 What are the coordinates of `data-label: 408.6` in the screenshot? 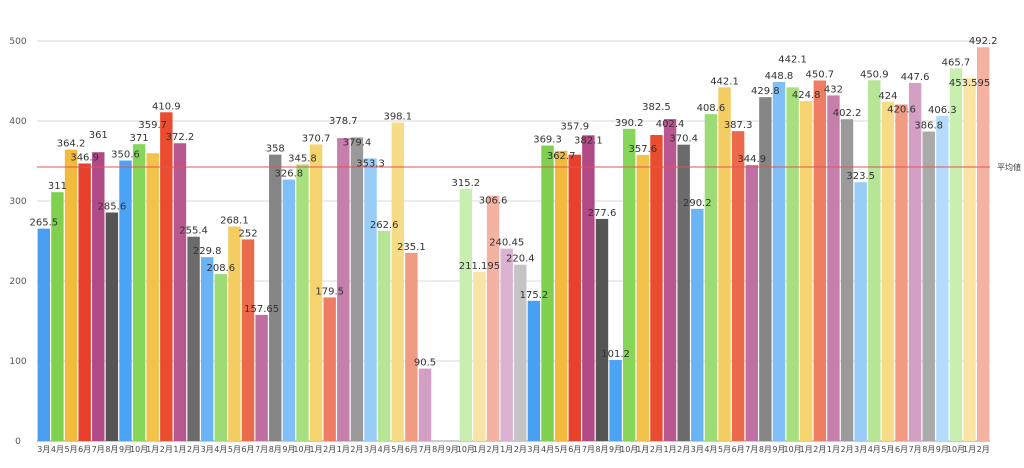 It's located at (711, 108).